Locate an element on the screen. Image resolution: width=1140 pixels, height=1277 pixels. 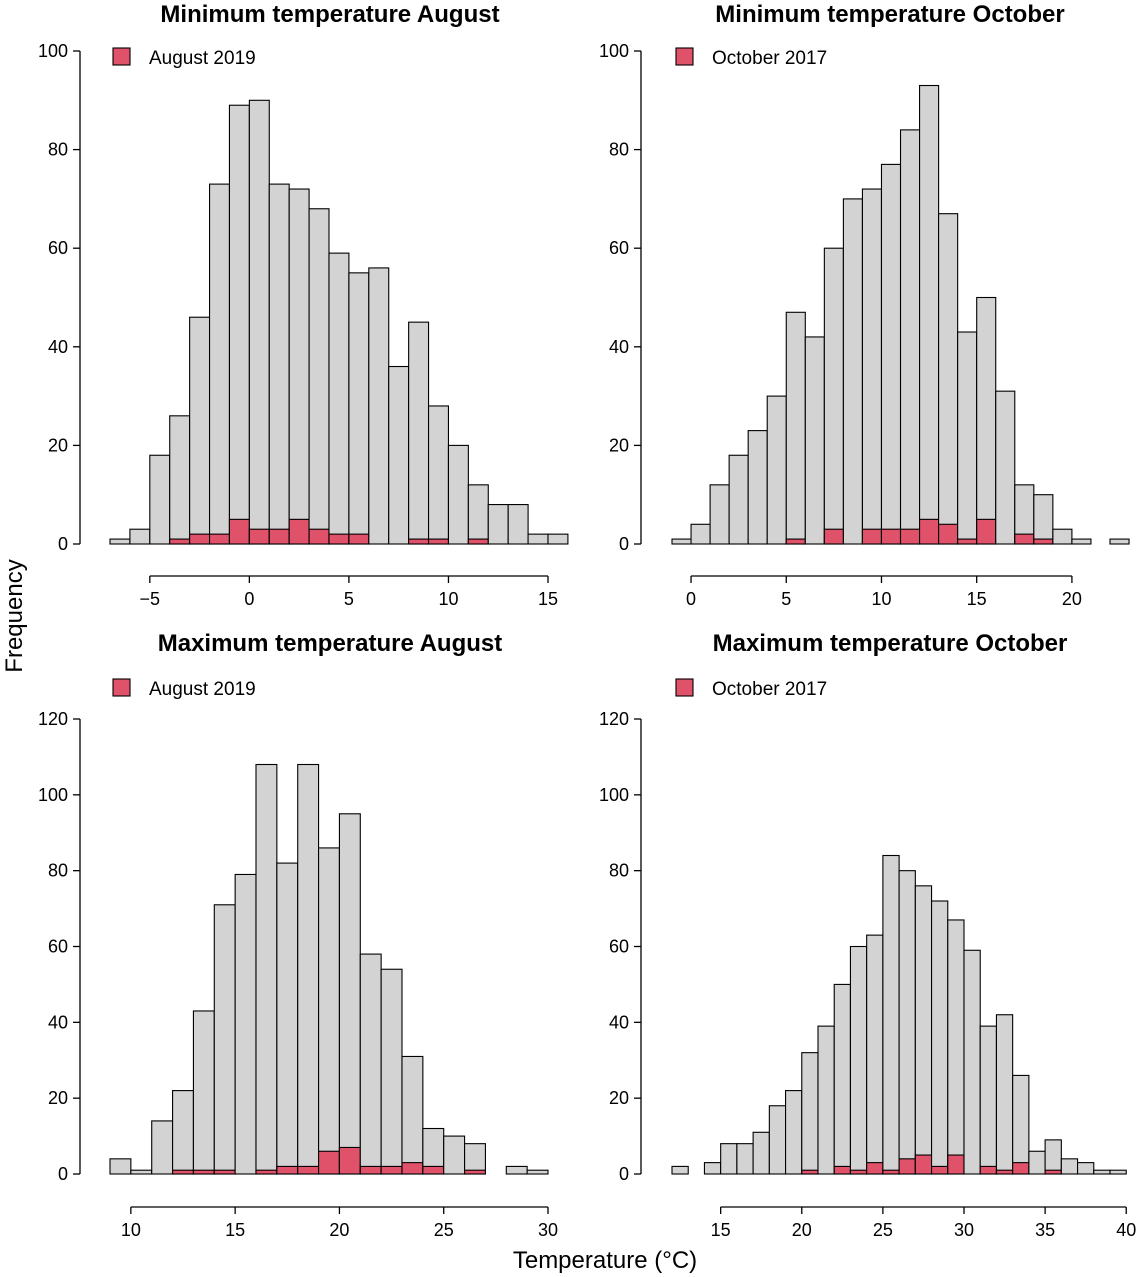
x-tick-label: 30 is located at coordinates (964, 1230).